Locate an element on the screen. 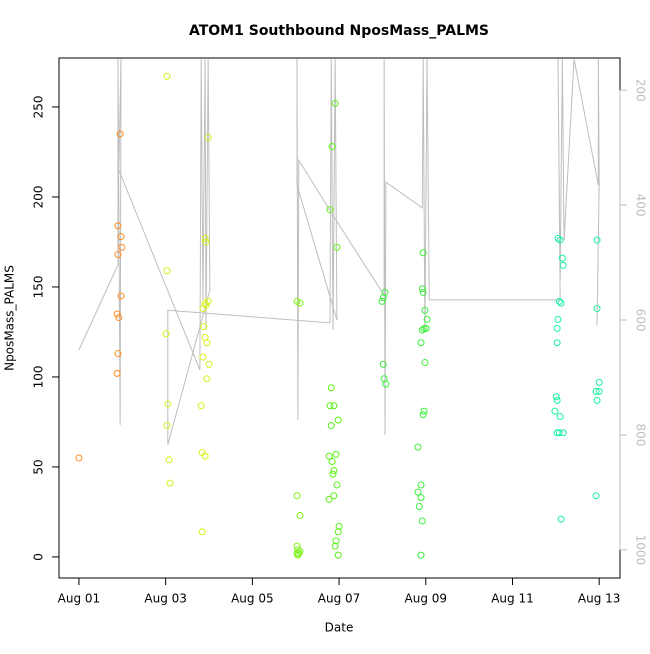  x-tick-label: Aug 09 is located at coordinates (426, 599).